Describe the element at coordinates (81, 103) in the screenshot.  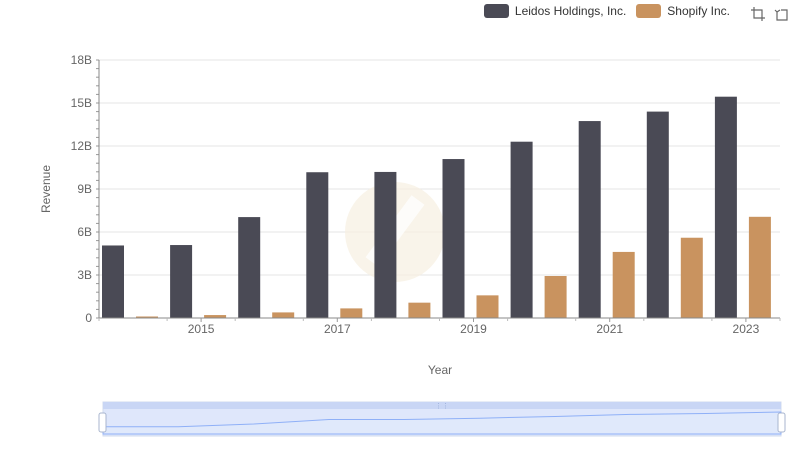
I see `y-tick-label: 15B` at that location.